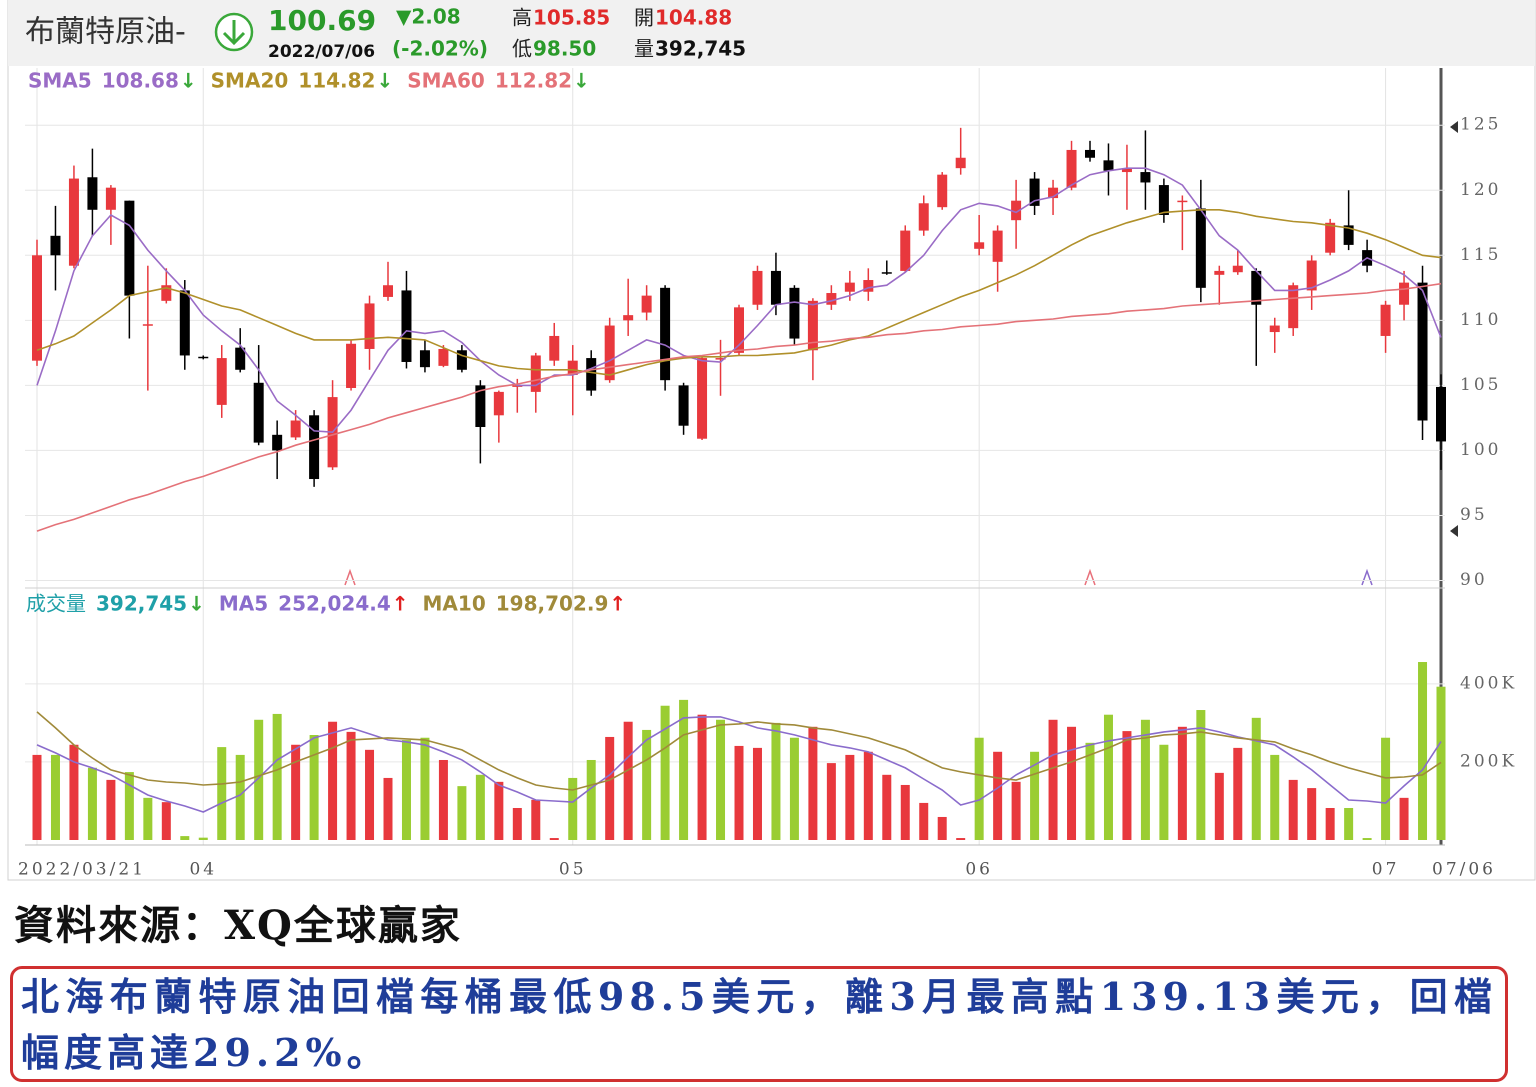  Describe the element at coordinates (1480, 190) in the screenshot. I see `y-tick-label: 120` at that location.